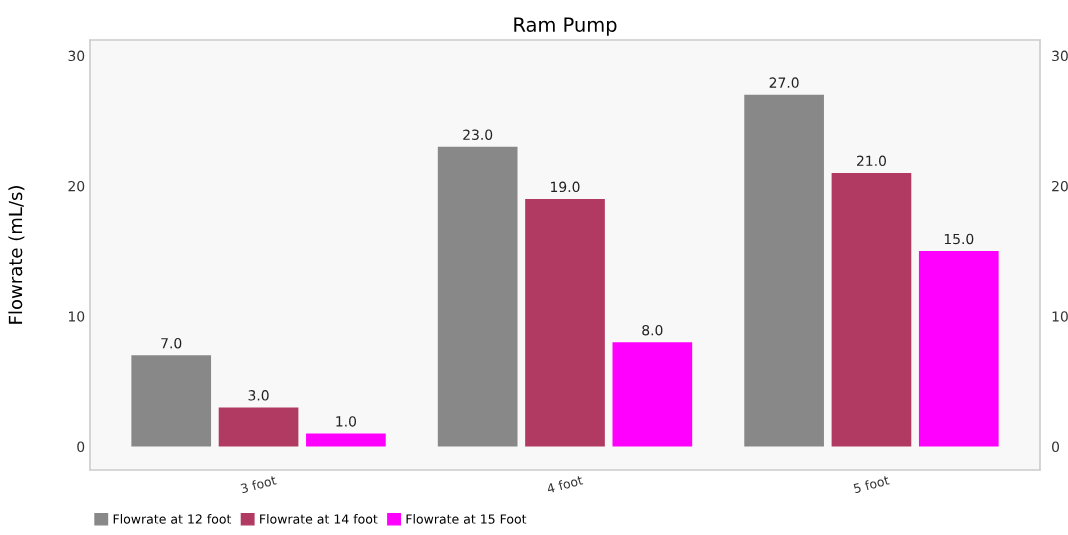 Image resolution: width=1068 pixels, height=535 pixels. Describe the element at coordinates (76, 56) in the screenshot. I see `y-tick-label: 30` at that location.